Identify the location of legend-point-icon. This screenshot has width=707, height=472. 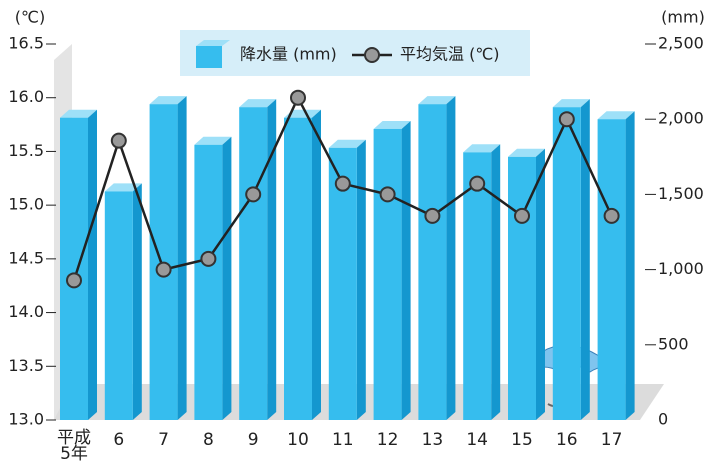
(372, 55).